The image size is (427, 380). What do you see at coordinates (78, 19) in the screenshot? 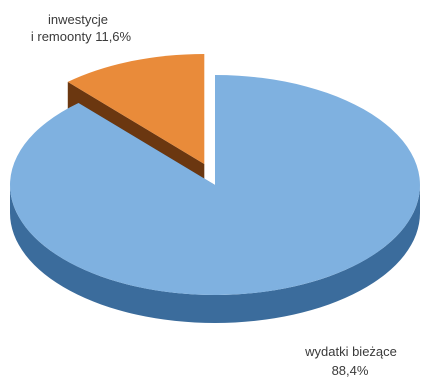
I see `label-inwestycje-line1: inwestycje` at bounding box center [78, 19].